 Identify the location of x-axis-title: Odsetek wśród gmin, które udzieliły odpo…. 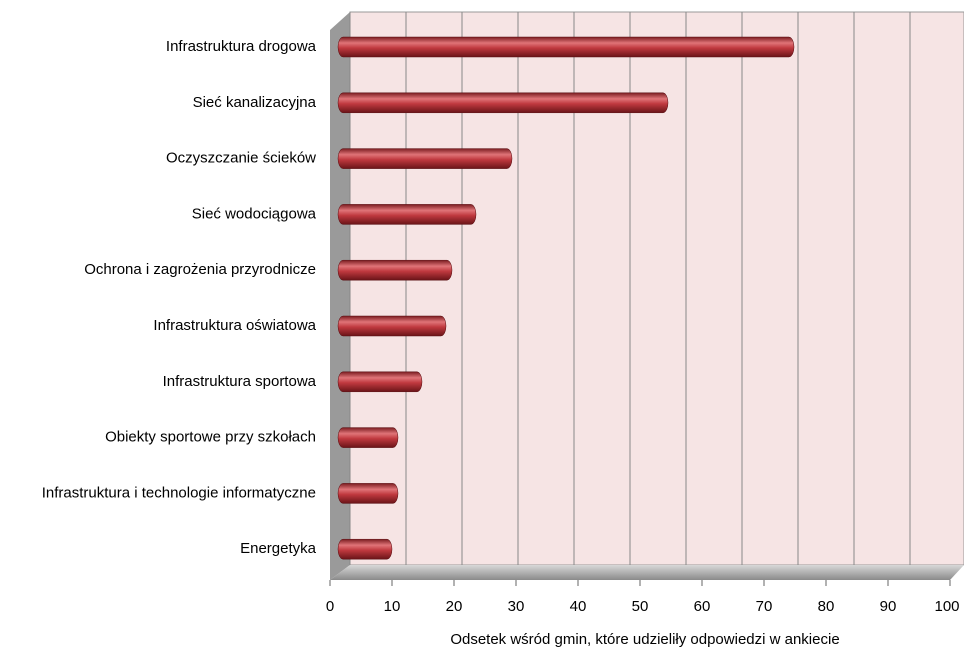
(644, 639).